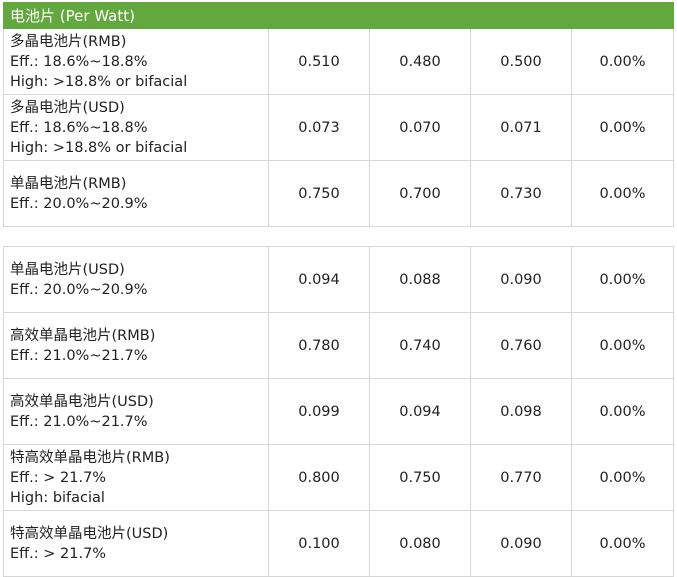 This screenshot has height=577, width=677. Describe the element at coordinates (521, 61) in the screenshot. I see `avg-price-cell: 0.500` at that location.